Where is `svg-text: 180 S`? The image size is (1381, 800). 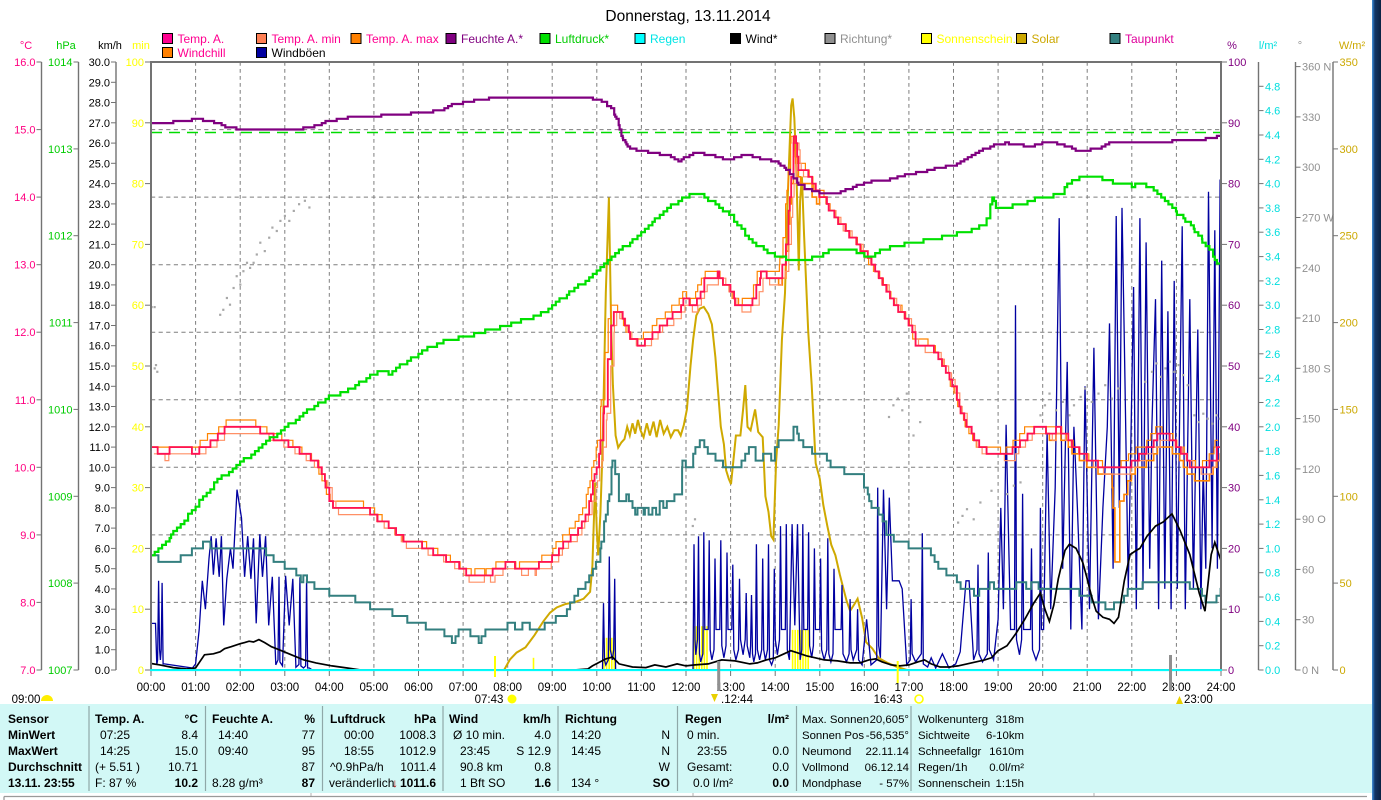 svg-text: 180 S is located at coordinates (1316, 369).